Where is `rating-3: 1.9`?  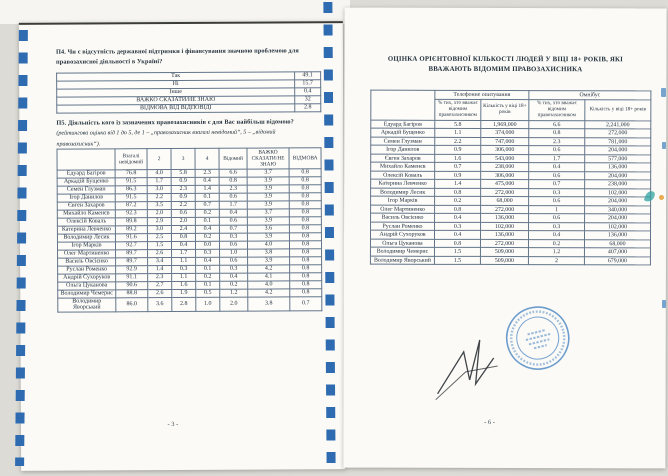 rating-3: 1.9 is located at coordinates (183, 293).